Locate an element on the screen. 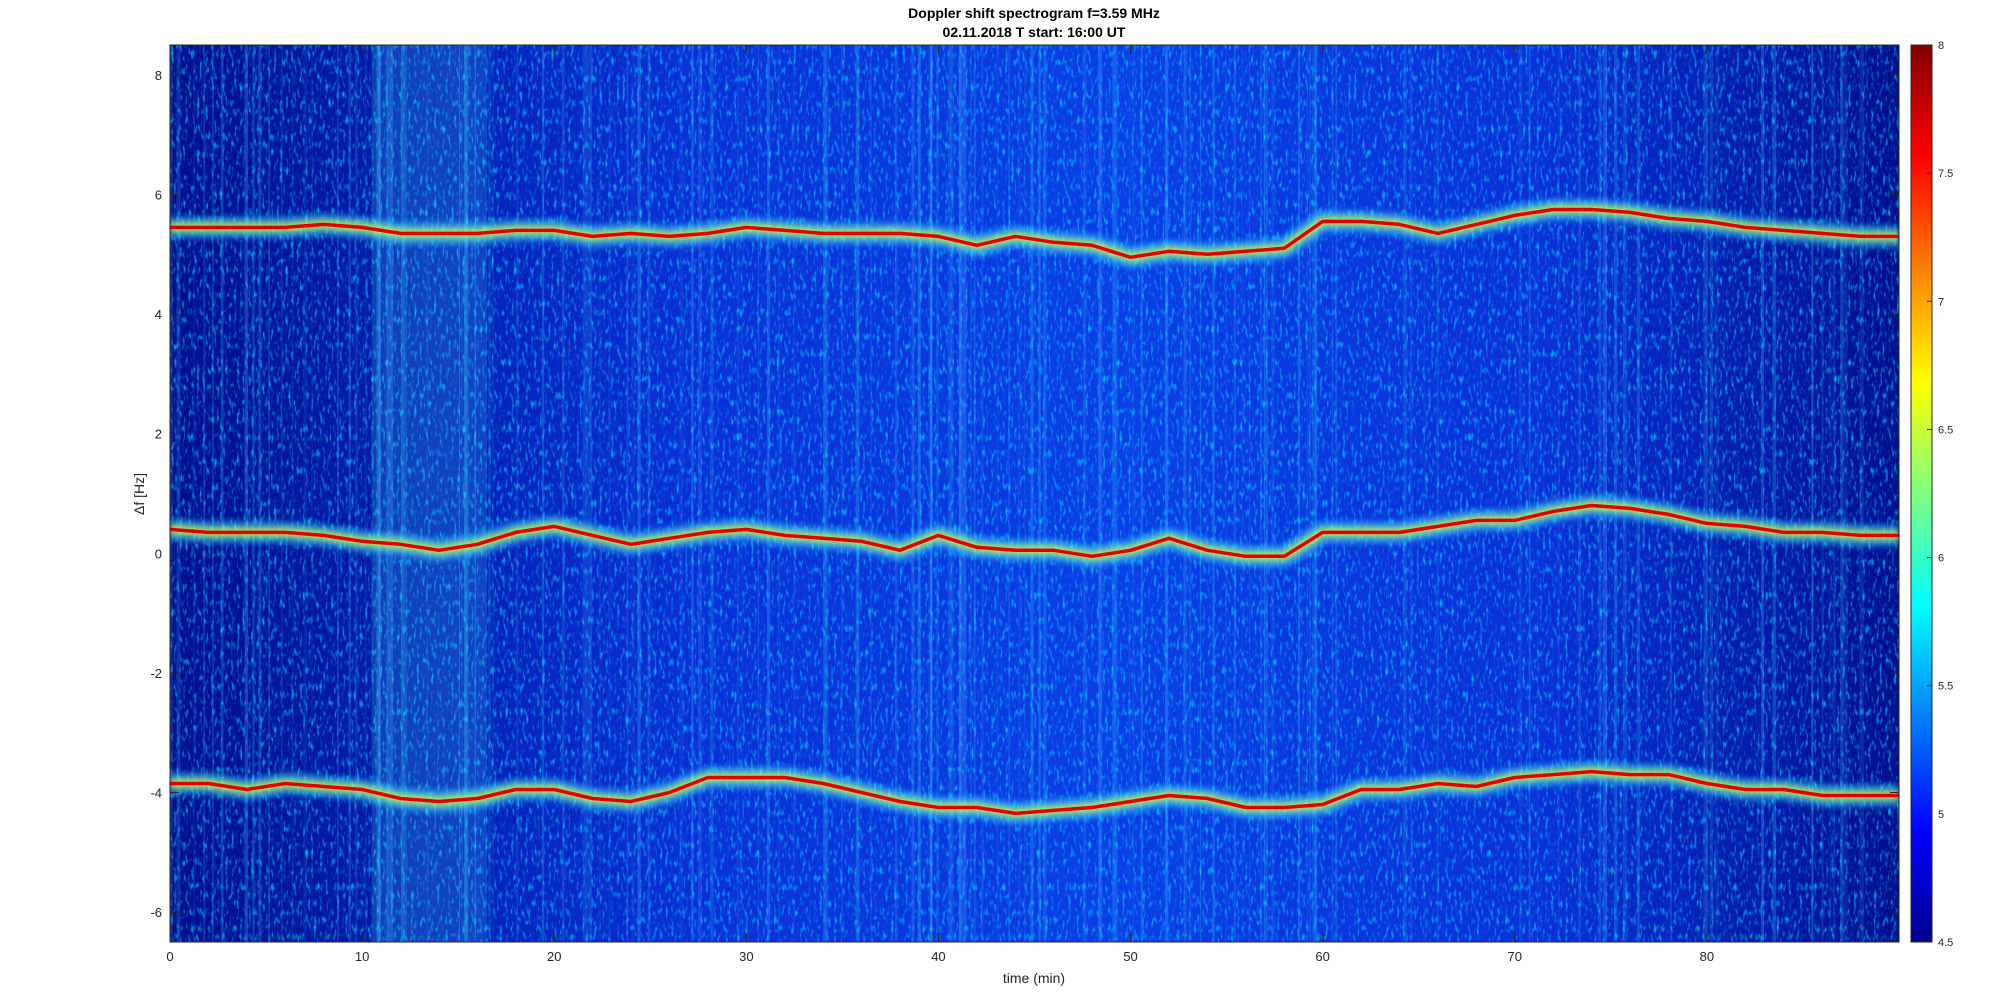 The height and width of the screenshot is (1003, 2000). y-tick-label: -6 is located at coordinates (156, 912).